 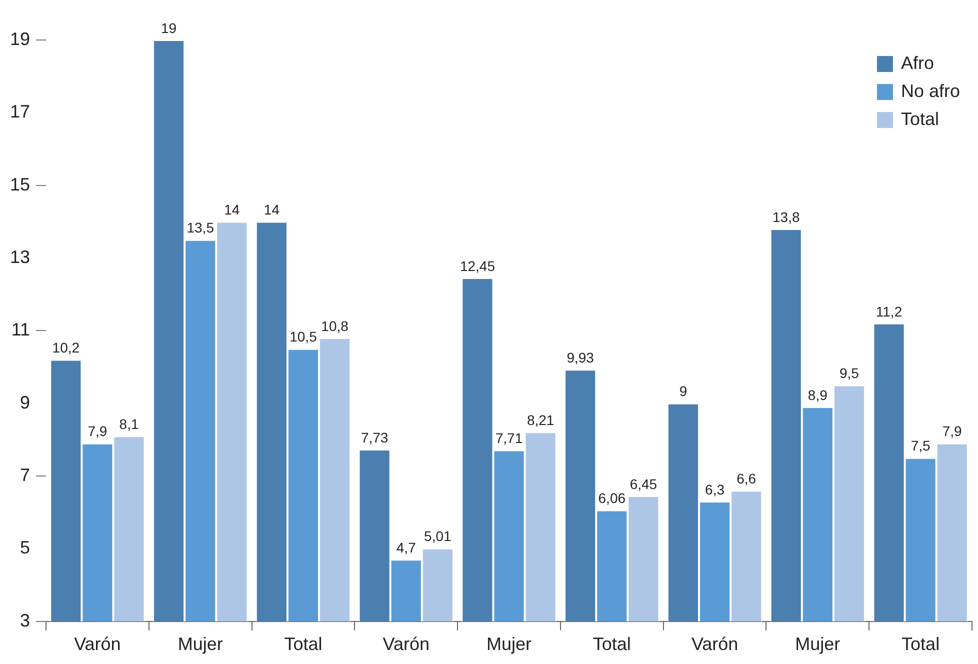 What do you see at coordinates (612, 498) in the screenshot?
I see `data-label: 6,06` at bounding box center [612, 498].